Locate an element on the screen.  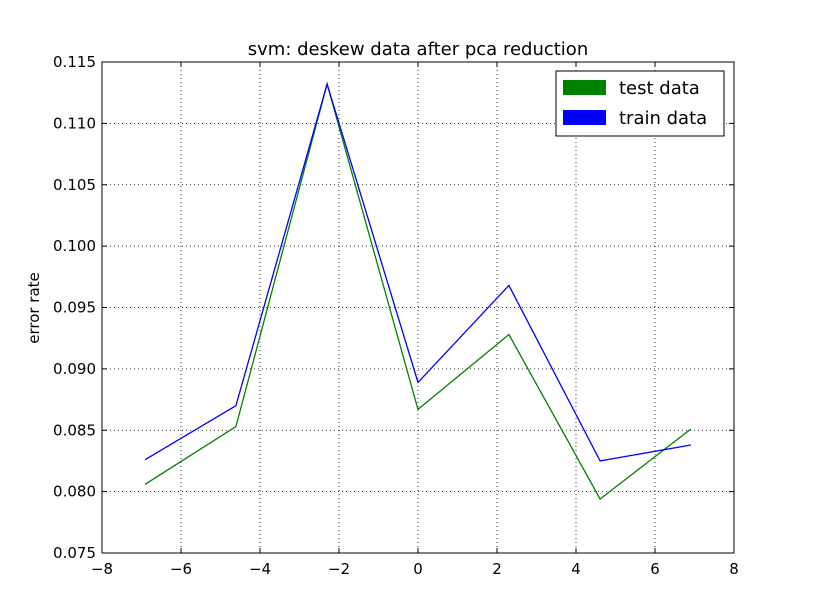
legend-label-test-data: test data is located at coordinates (659, 88).